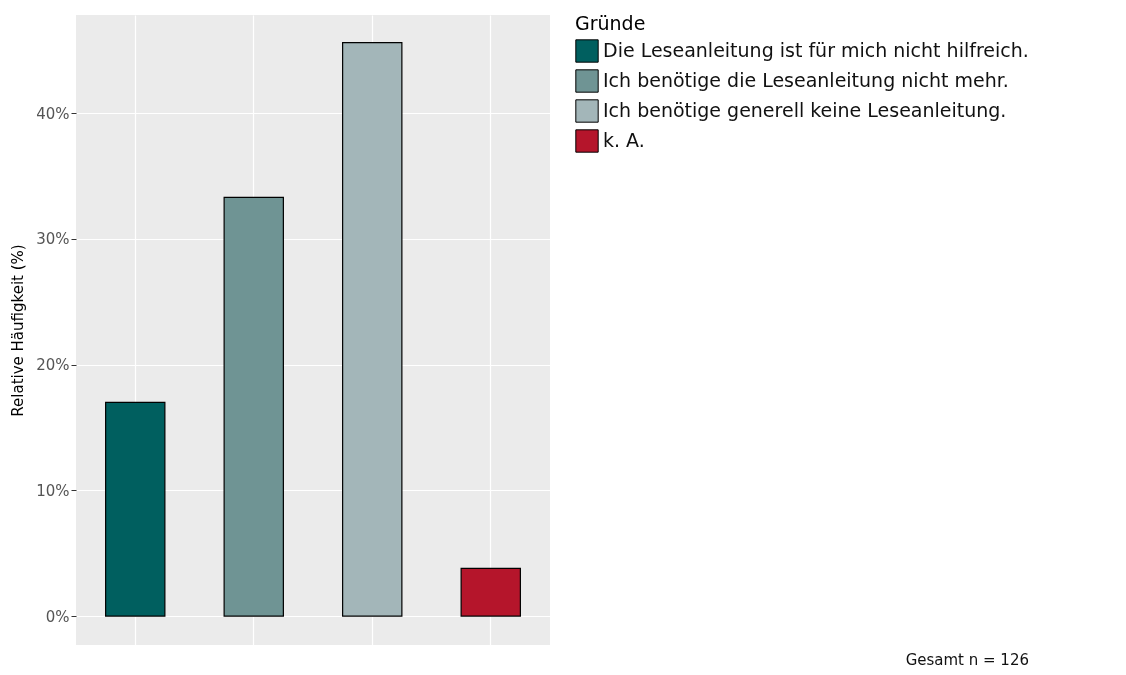  What do you see at coordinates (967, 660) in the screenshot?
I see `text: Gesamt n = 126` at bounding box center [967, 660].